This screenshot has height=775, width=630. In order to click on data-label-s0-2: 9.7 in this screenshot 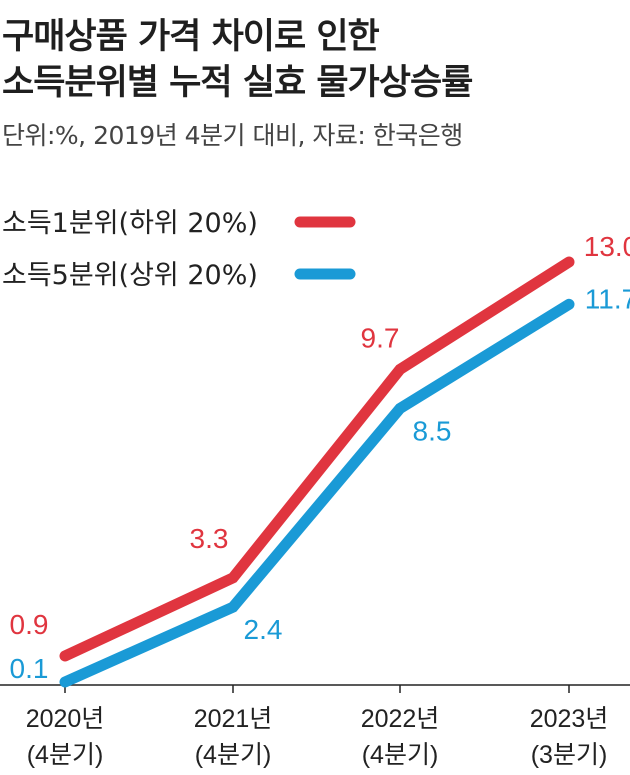, I will do `click(380, 337)`.